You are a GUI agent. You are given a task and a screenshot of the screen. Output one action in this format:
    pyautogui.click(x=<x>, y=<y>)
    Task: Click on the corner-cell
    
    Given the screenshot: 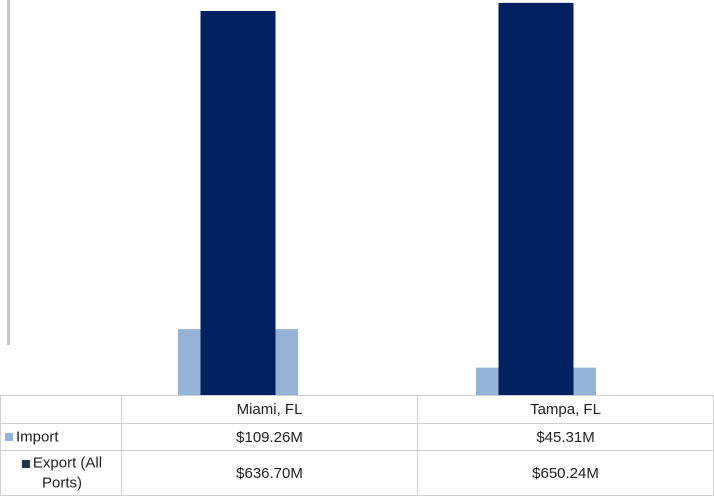 What is the action you would take?
    pyautogui.click(x=61, y=409)
    